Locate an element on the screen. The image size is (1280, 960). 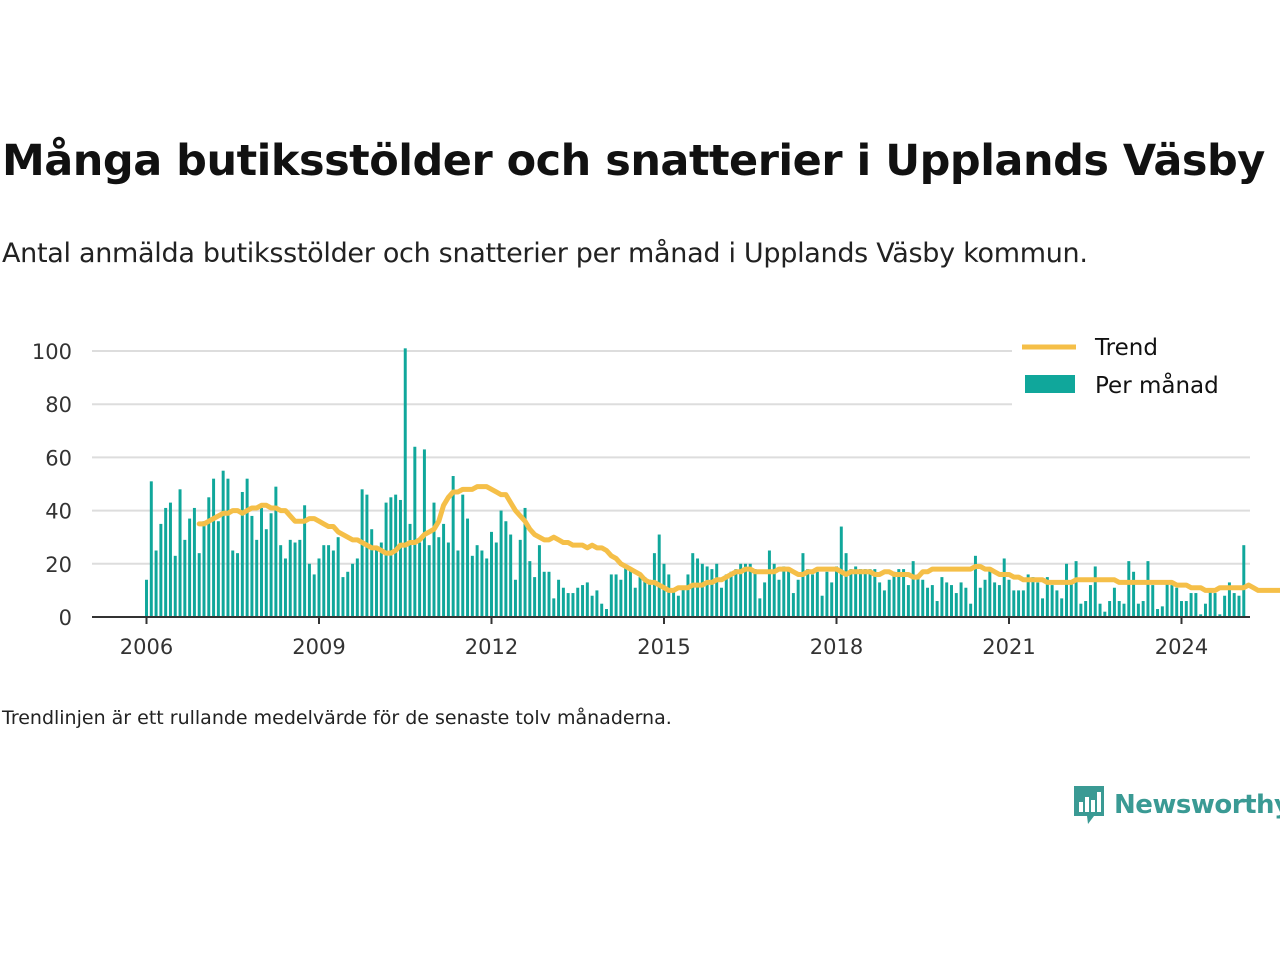
y-tick-label: 80 is located at coordinates (58, 405).